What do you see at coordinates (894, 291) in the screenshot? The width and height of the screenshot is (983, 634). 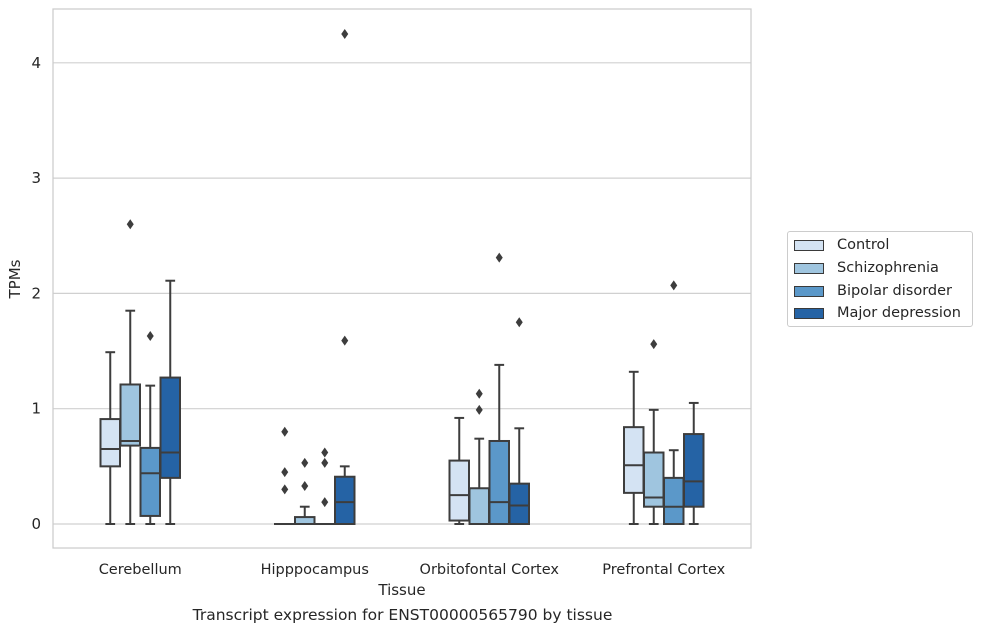 I see `legend-label: Bipolar disorder` at bounding box center [894, 291].